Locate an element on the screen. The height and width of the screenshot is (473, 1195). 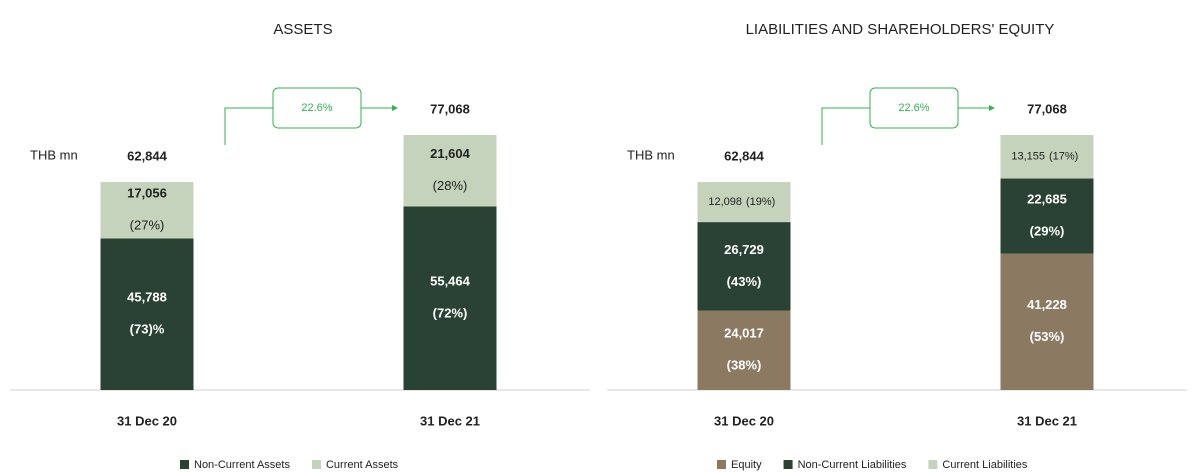
value-label: 24,017 is located at coordinates (744, 333).